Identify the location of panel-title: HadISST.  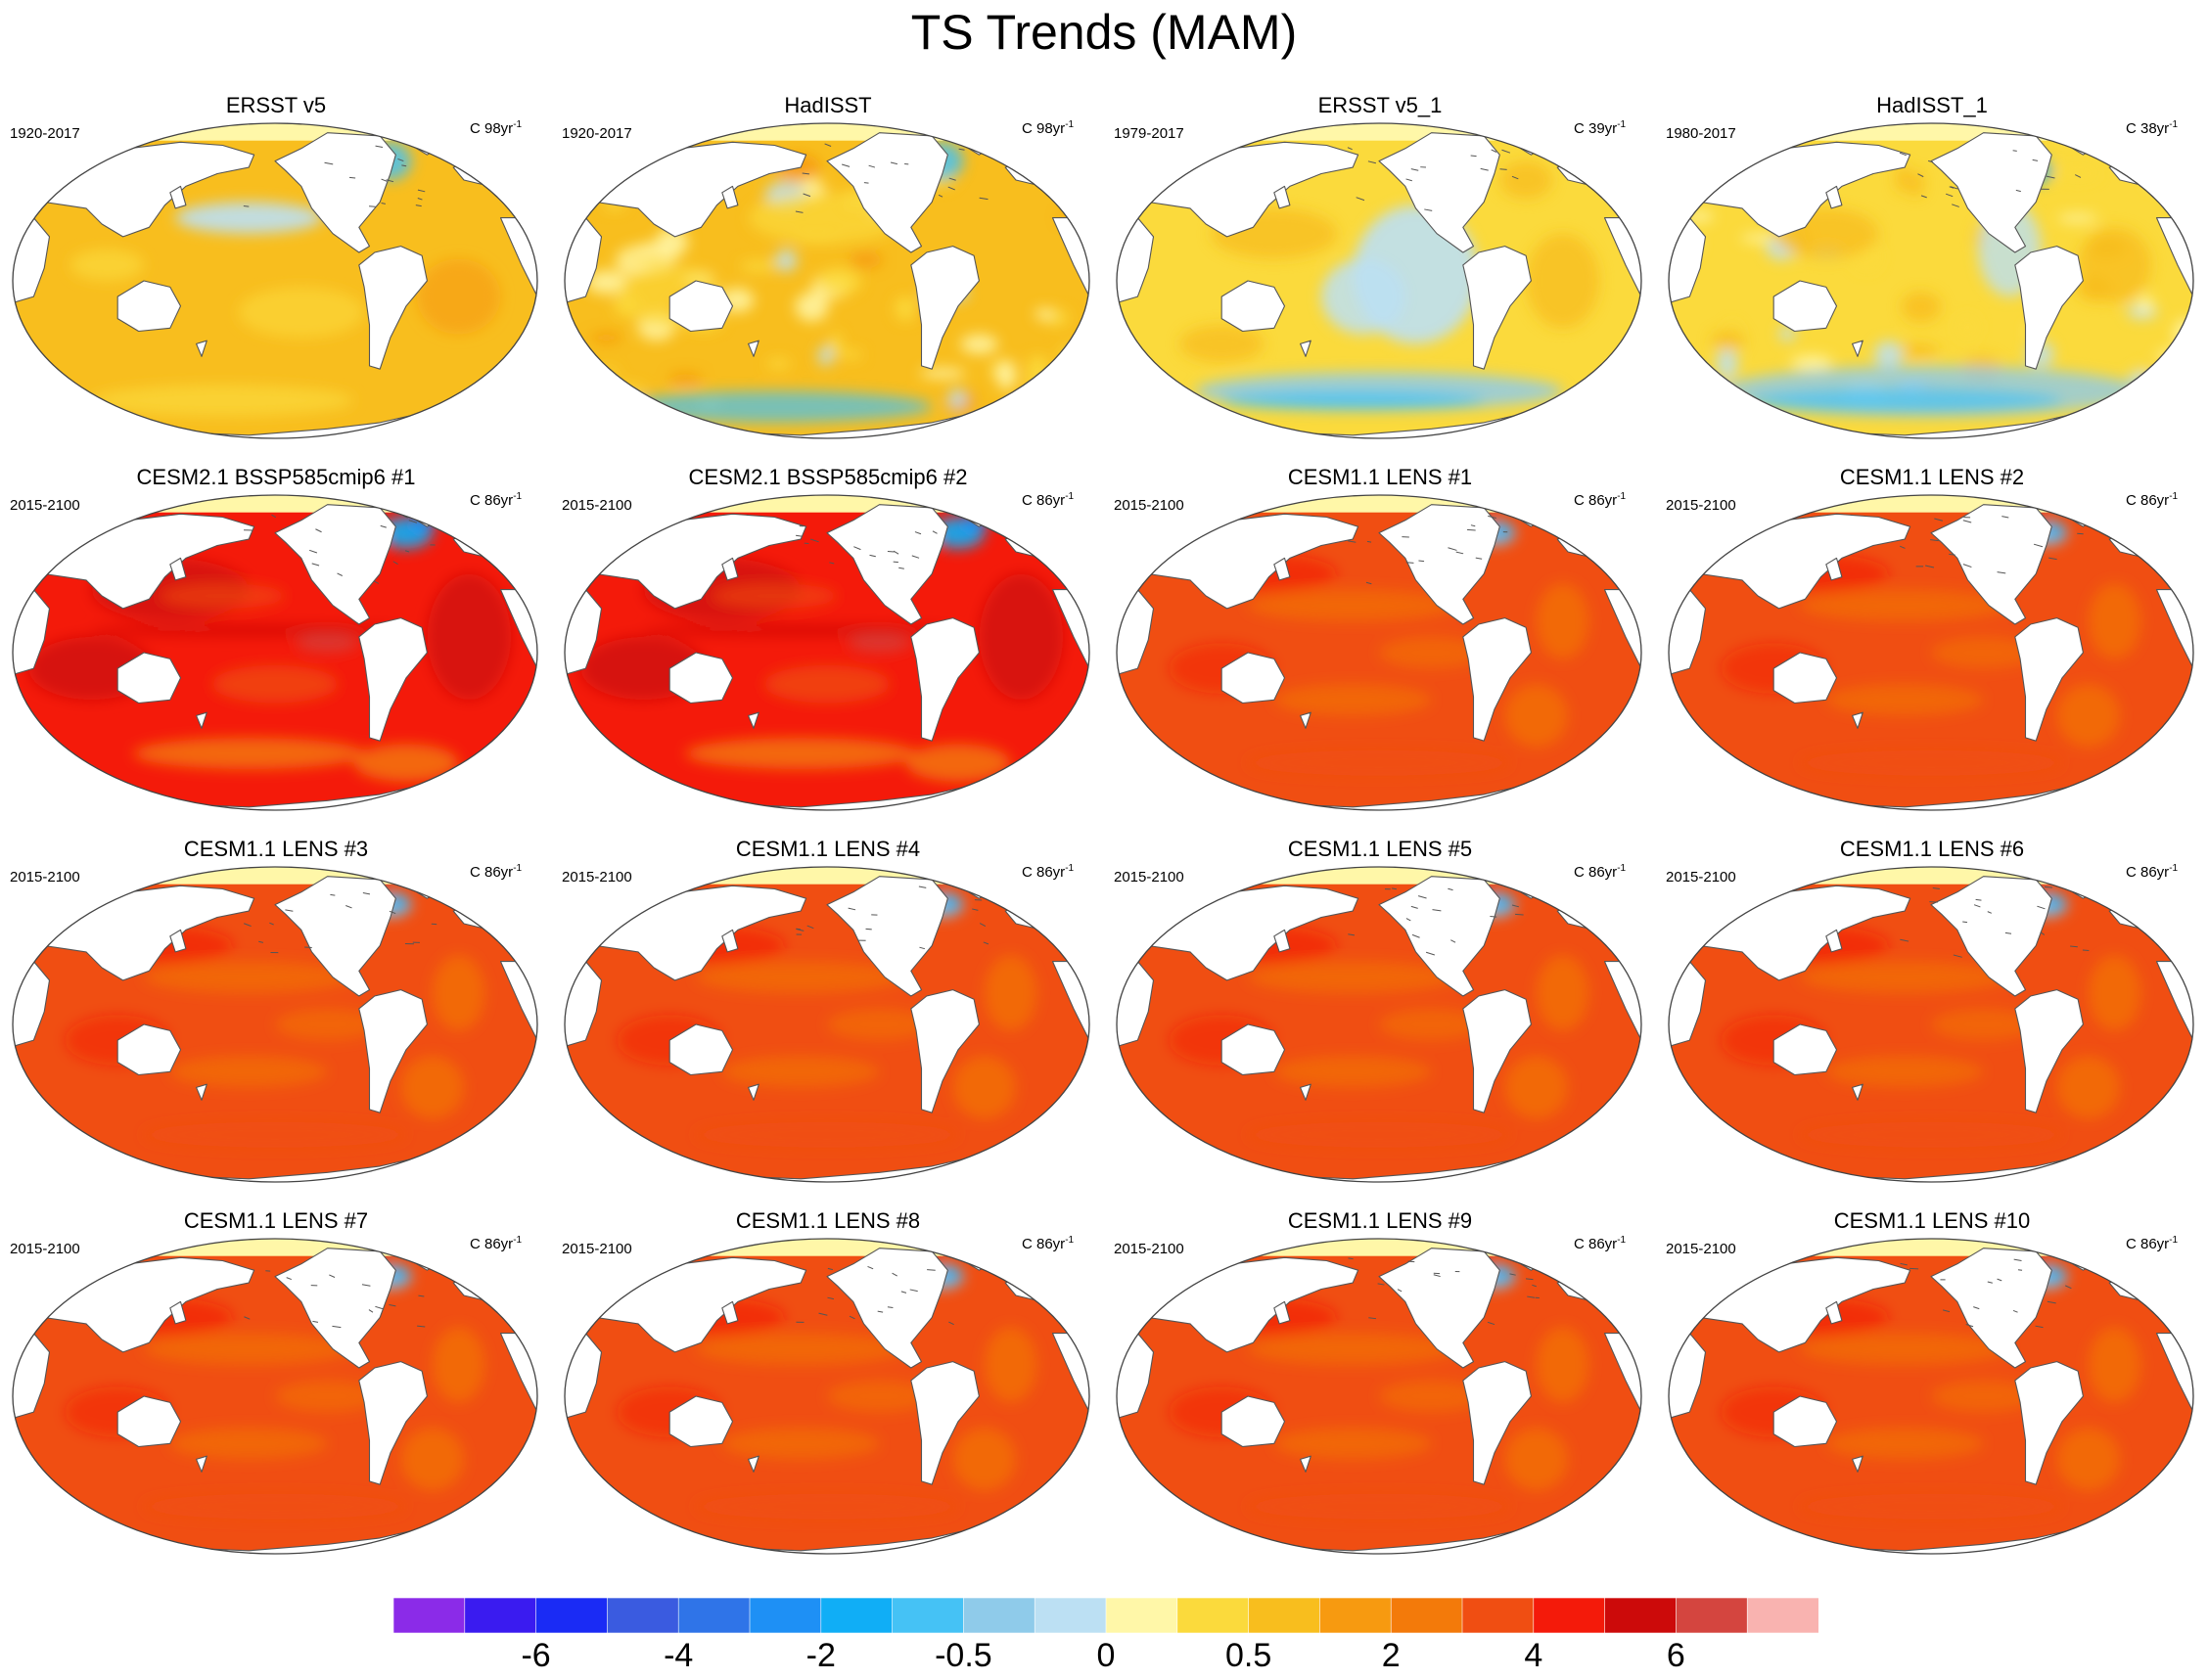
(828, 105).